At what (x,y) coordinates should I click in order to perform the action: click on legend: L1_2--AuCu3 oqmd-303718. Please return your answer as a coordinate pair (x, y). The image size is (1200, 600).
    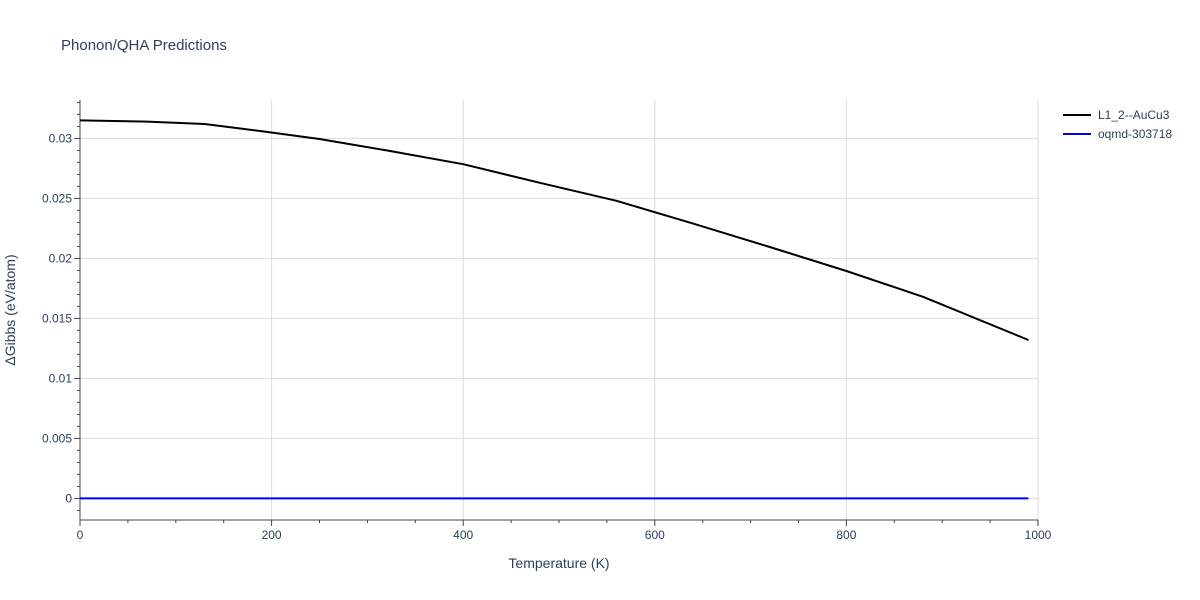
    Looking at the image, I should click on (1117, 124).